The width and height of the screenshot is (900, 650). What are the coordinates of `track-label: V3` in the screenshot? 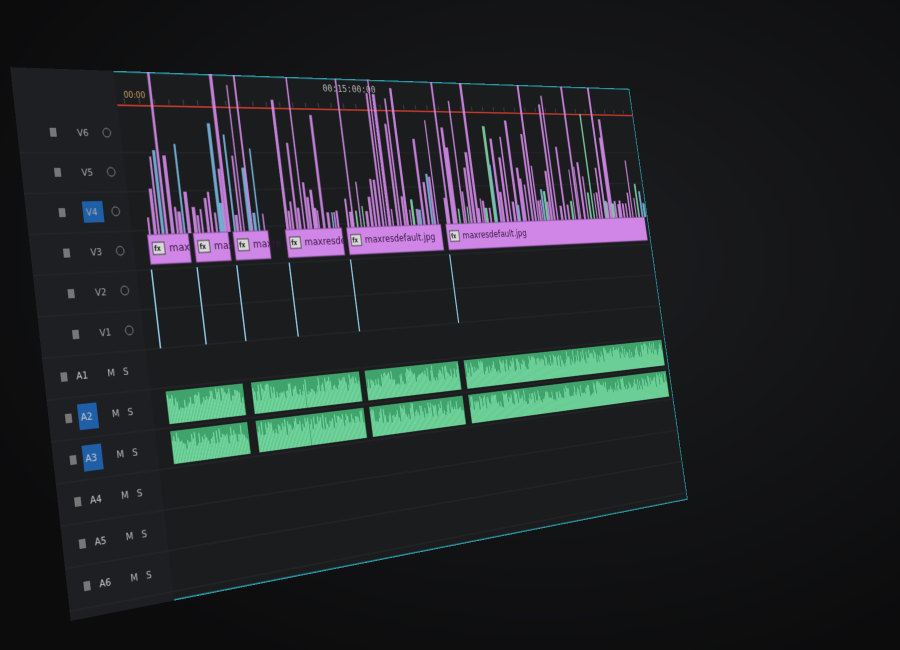 It's located at (96, 253).